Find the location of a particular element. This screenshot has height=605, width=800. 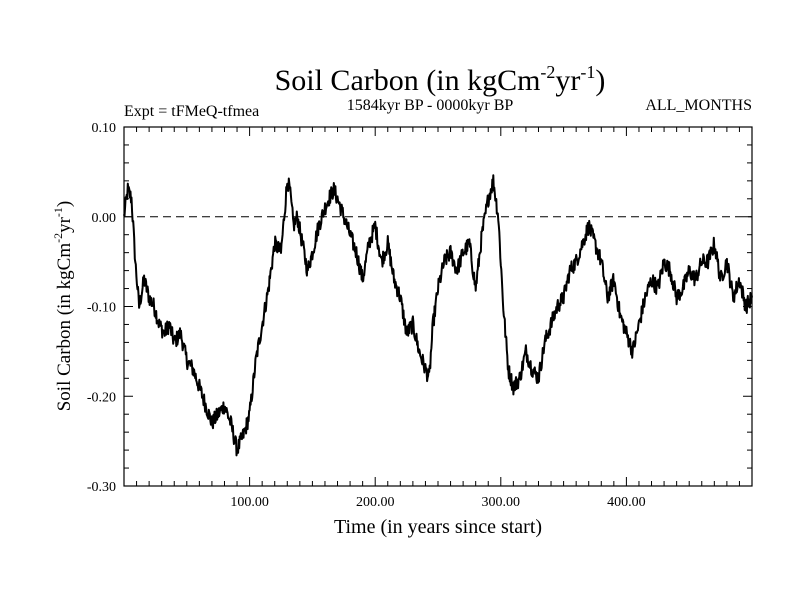

subtitle-period: 1584kyr BP - 0000kyr BP is located at coordinates (430, 105).